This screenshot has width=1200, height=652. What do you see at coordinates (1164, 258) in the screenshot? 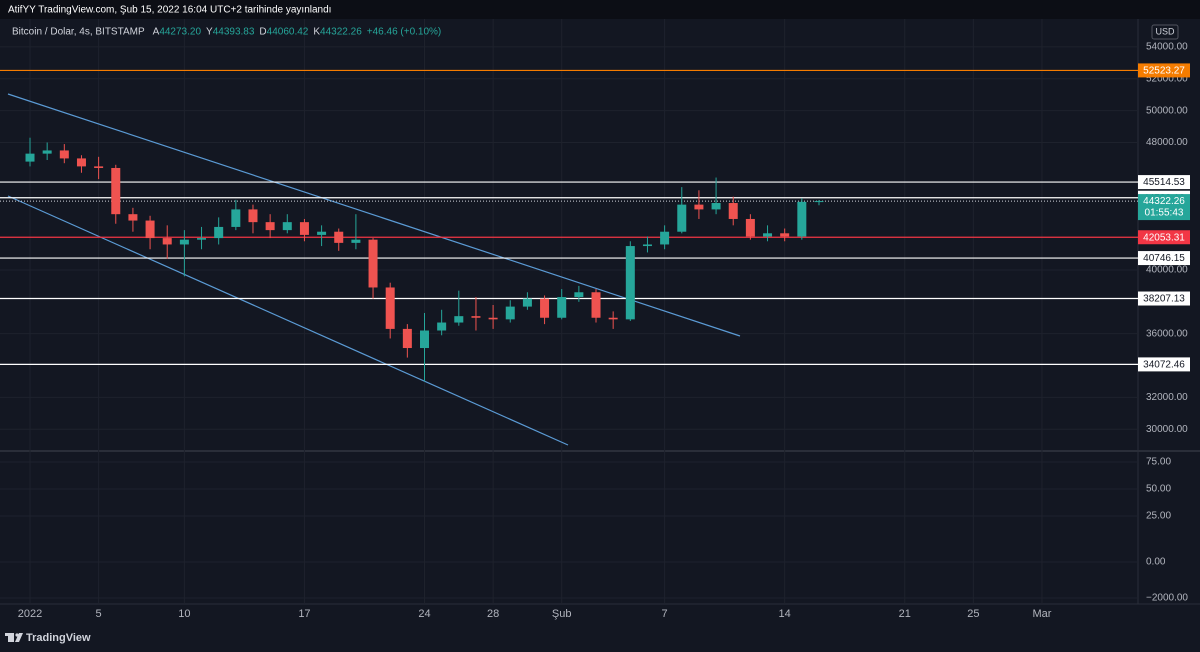
I see `level-label: 40746.15` at bounding box center [1164, 258].